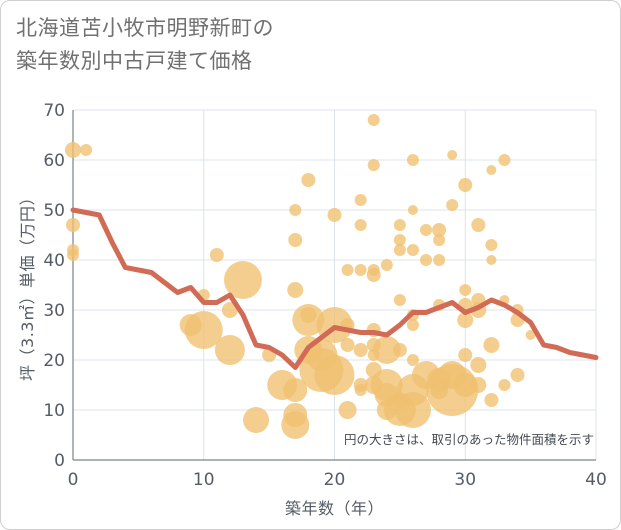 The width and height of the screenshot is (621, 530). I want to click on title-line-2: 築年数別中古戸建て価格, so click(134, 61).